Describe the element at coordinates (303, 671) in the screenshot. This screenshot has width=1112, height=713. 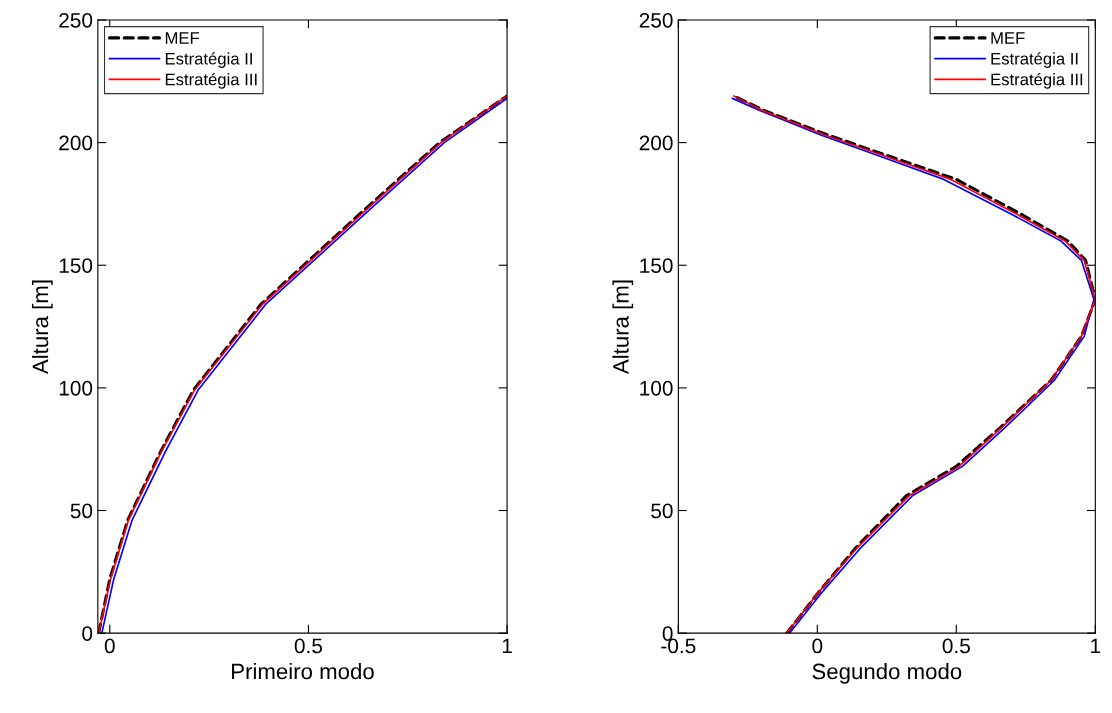
I see `x-axis-title: Primeiro modo` at that location.